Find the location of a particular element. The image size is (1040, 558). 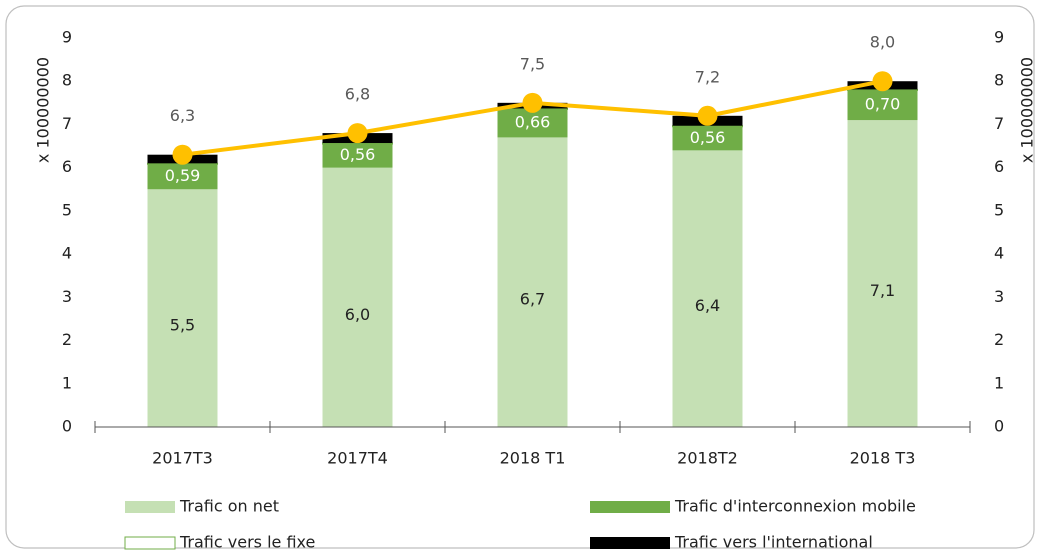

data-label: 0,66 is located at coordinates (533, 122).